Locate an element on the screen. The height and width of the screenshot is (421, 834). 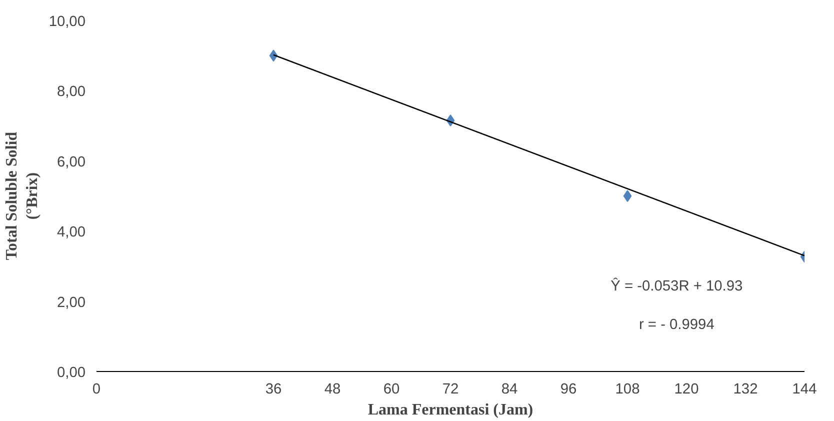
y-tick-label: 8,00 is located at coordinates (71, 92).